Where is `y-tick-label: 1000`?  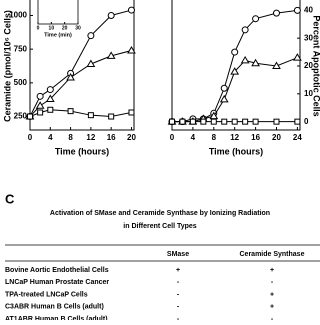
y-tick-label: 1000 is located at coordinates (18, 15).